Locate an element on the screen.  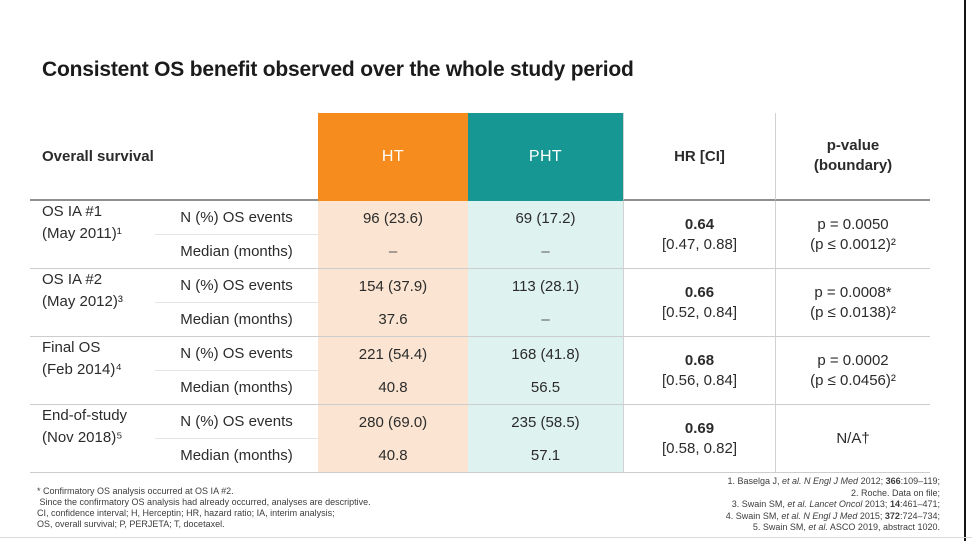
row-label-line1: OS IA #1 is located at coordinates (72, 211).